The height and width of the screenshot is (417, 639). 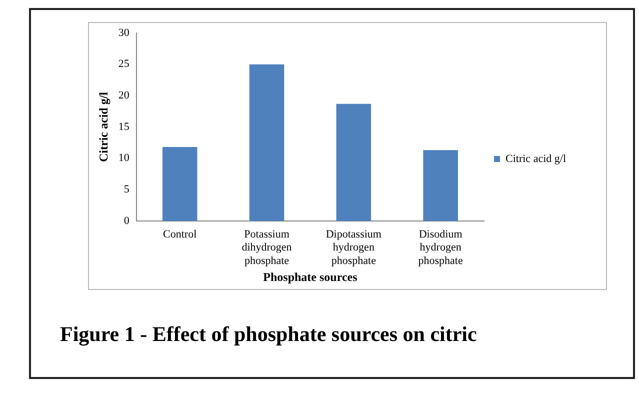 I want to click on y-tick-label: 5, so click(x=127, y=190).